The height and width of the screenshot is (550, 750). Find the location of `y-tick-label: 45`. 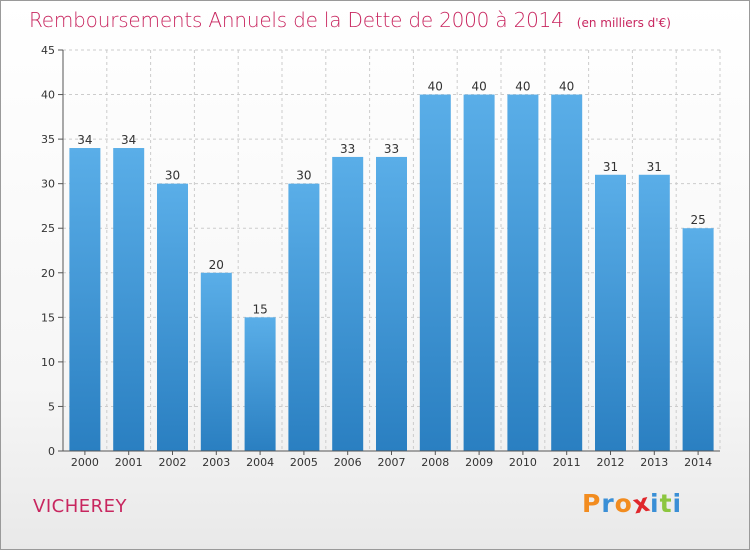

y-tick-label: 45 is located at coordinates (48, 50).